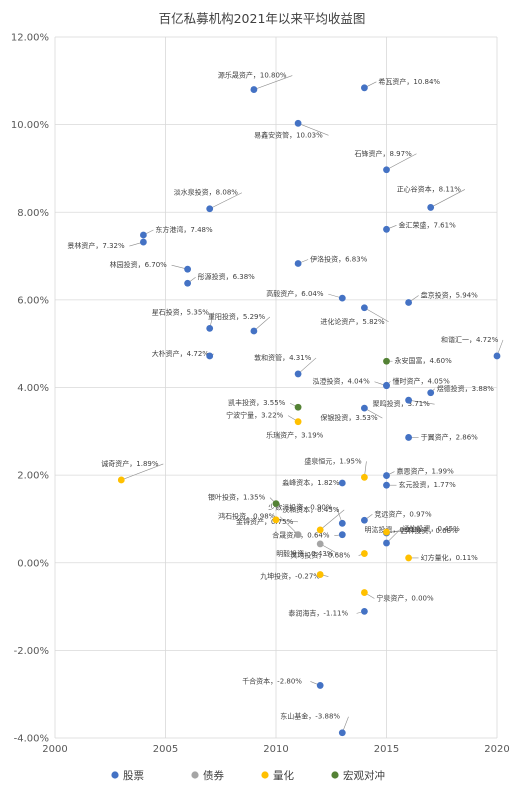  I want to click on point-label: 于翼资产，2.86%, so click(450, 436).